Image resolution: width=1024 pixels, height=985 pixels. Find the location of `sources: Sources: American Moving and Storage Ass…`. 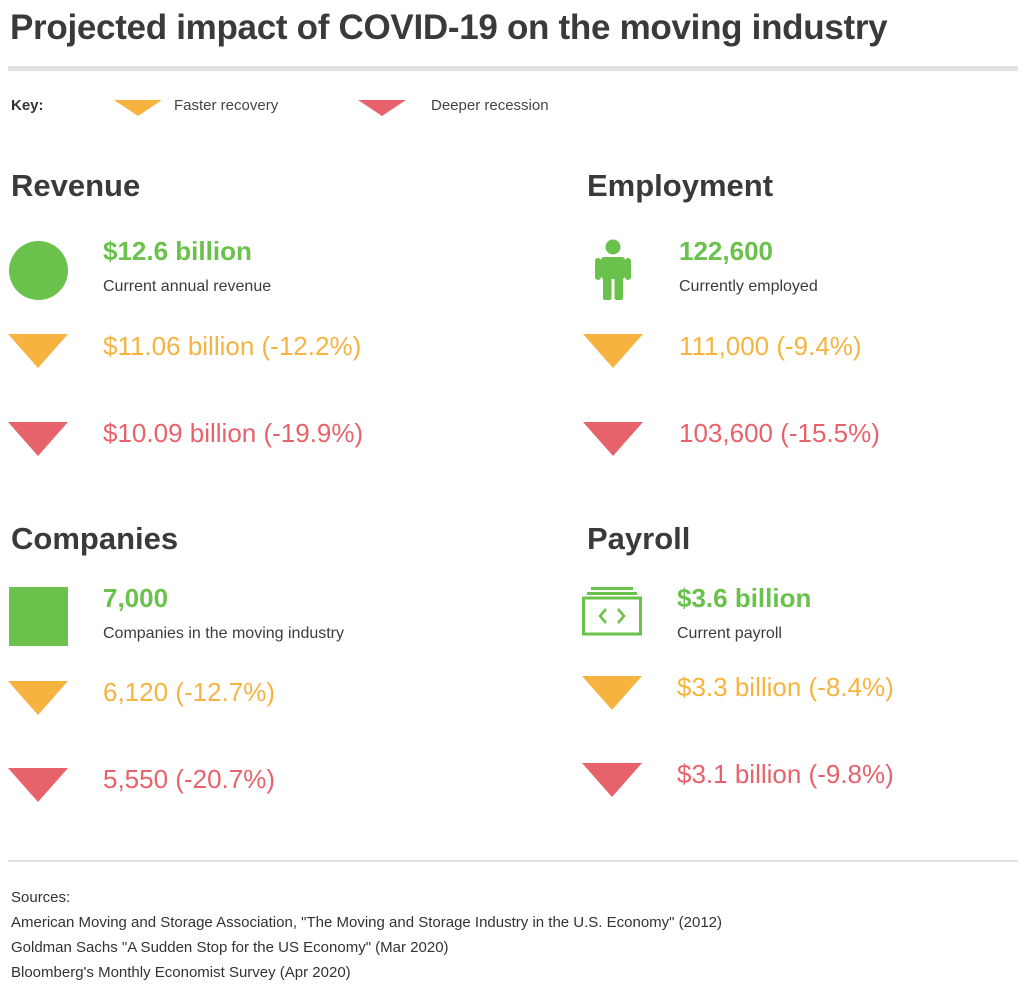

sources: Sources: American Moving and Storage Ass… is located at coordinates (366, 935).